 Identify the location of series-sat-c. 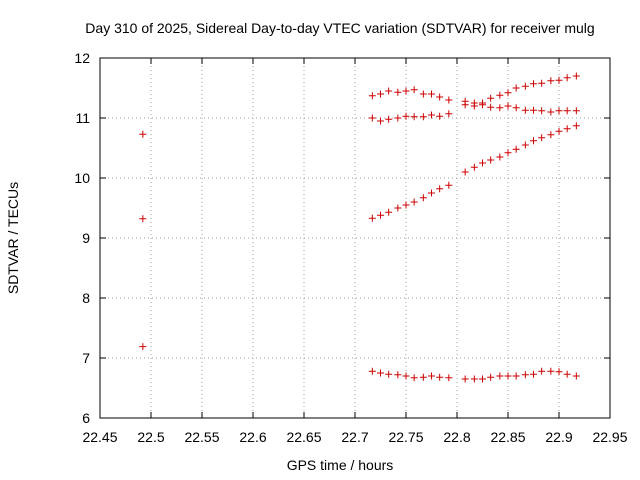
(143, 347).